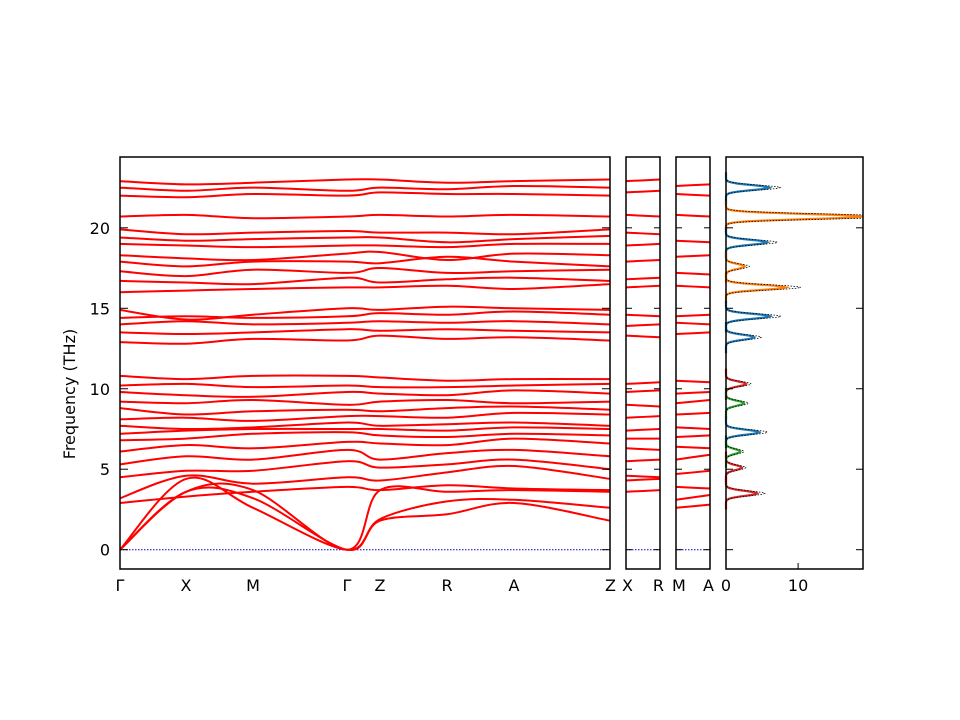 The width and height of the screenshot is (960, 720). I want to click on k-point-label: M, so click(679, 585).